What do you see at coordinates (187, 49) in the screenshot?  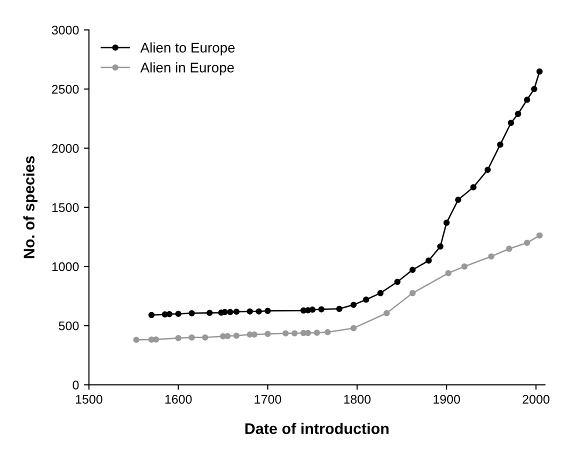 I see `legend-label: Alien to Europe` at bounding box center [187, 49].